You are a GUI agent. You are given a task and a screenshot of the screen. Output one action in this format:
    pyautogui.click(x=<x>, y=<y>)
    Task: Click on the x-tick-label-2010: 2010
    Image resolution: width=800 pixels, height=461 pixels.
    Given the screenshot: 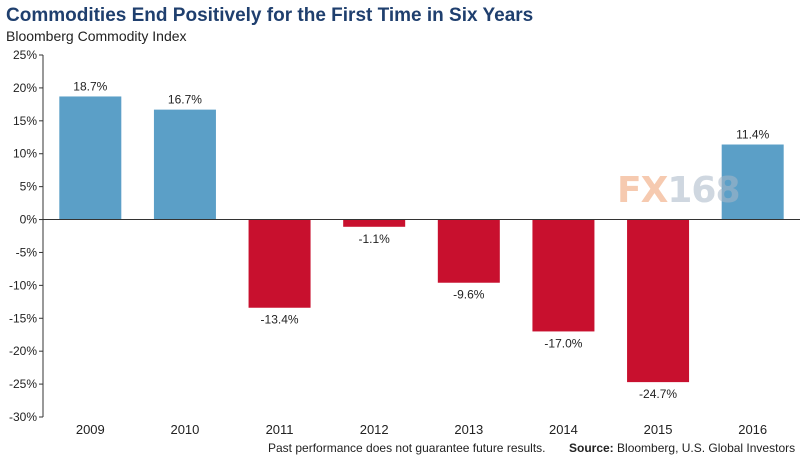 What is the action you would take?
    pyautogui.click(x=184, y=429)
    